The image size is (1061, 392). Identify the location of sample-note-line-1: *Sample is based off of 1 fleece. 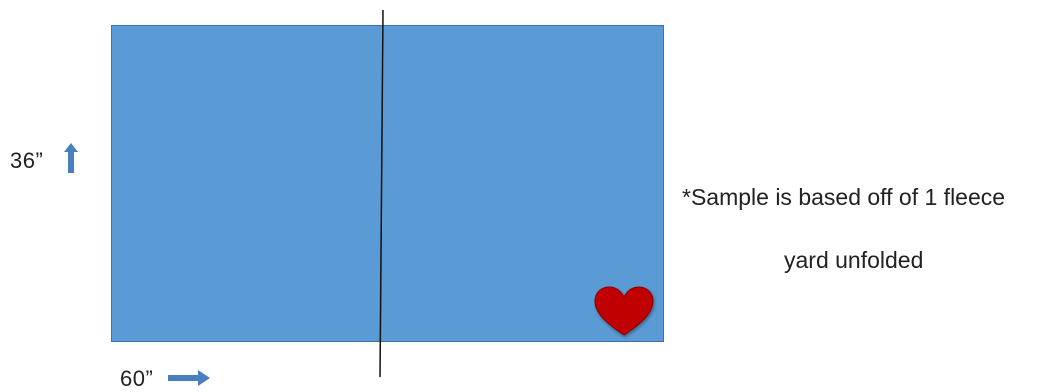
(844, 197).